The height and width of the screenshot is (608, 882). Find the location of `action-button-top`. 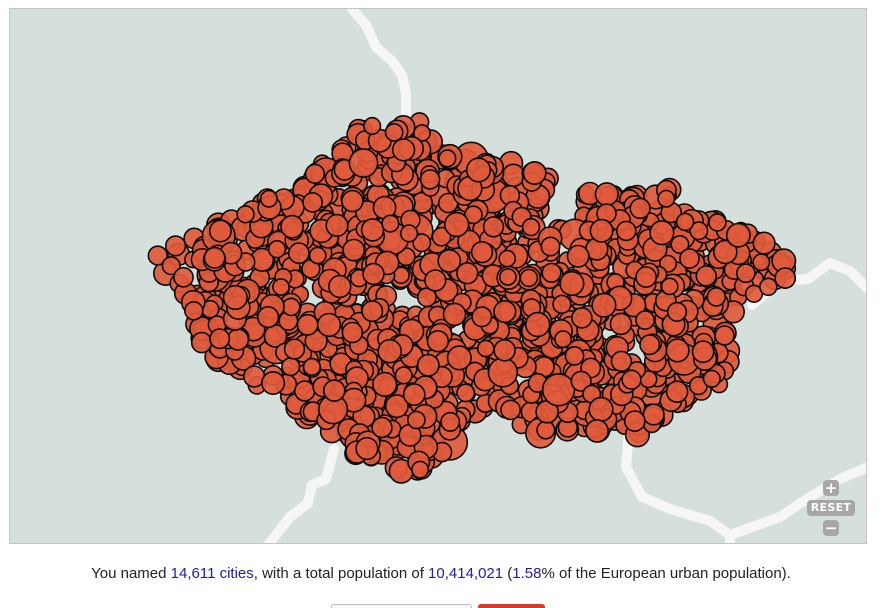

action-button-top is located at coordinates (511, 606).